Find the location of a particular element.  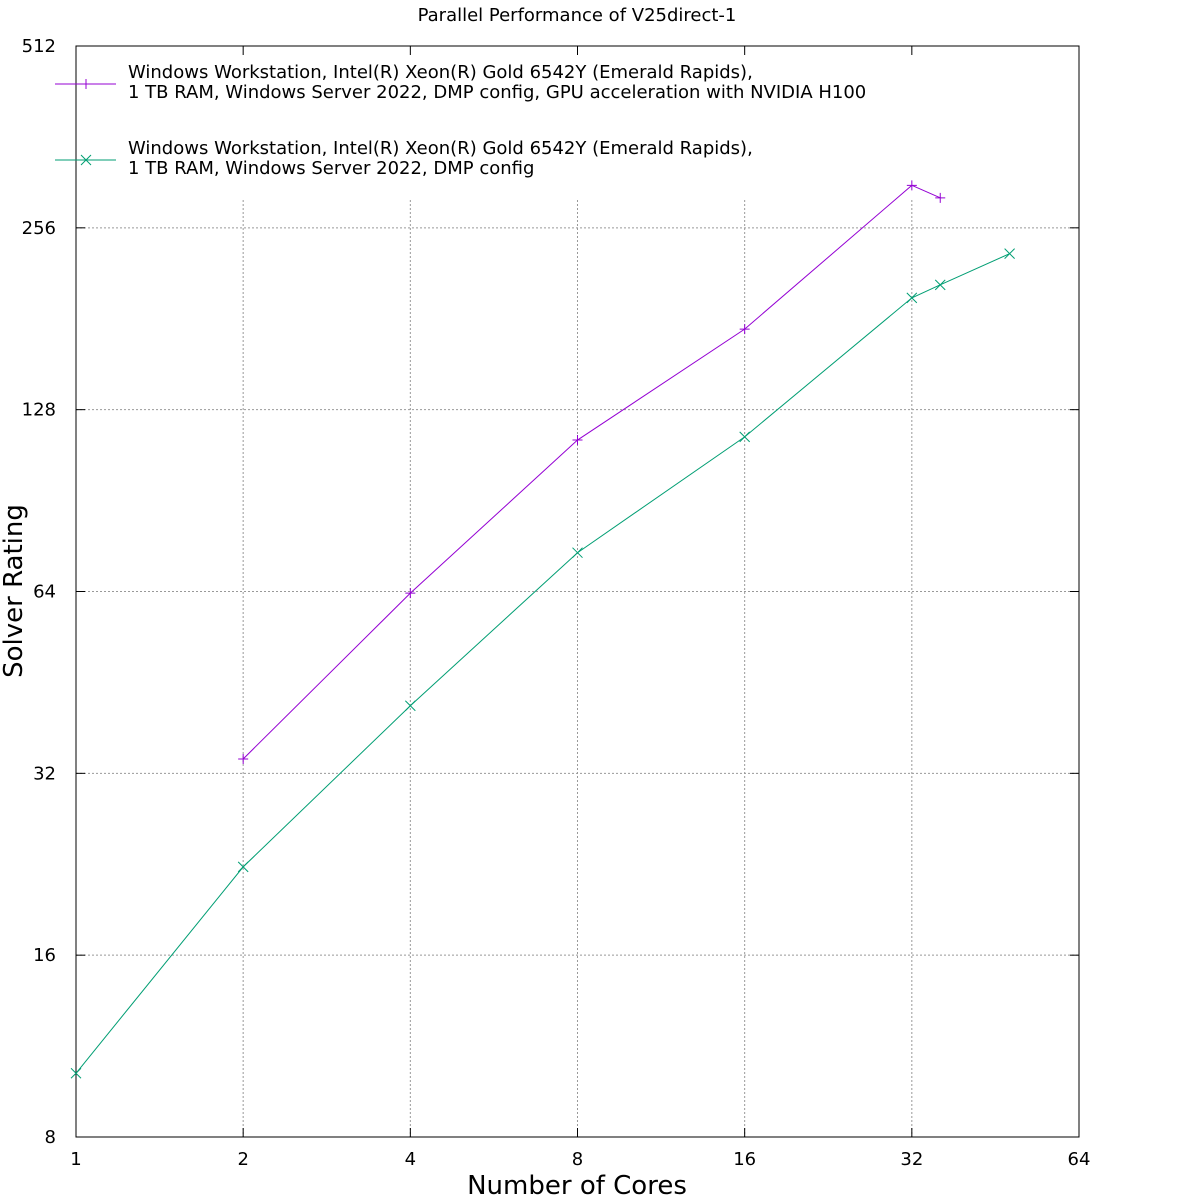

y-tick-label: 32 is located at coordinates (44, 773).